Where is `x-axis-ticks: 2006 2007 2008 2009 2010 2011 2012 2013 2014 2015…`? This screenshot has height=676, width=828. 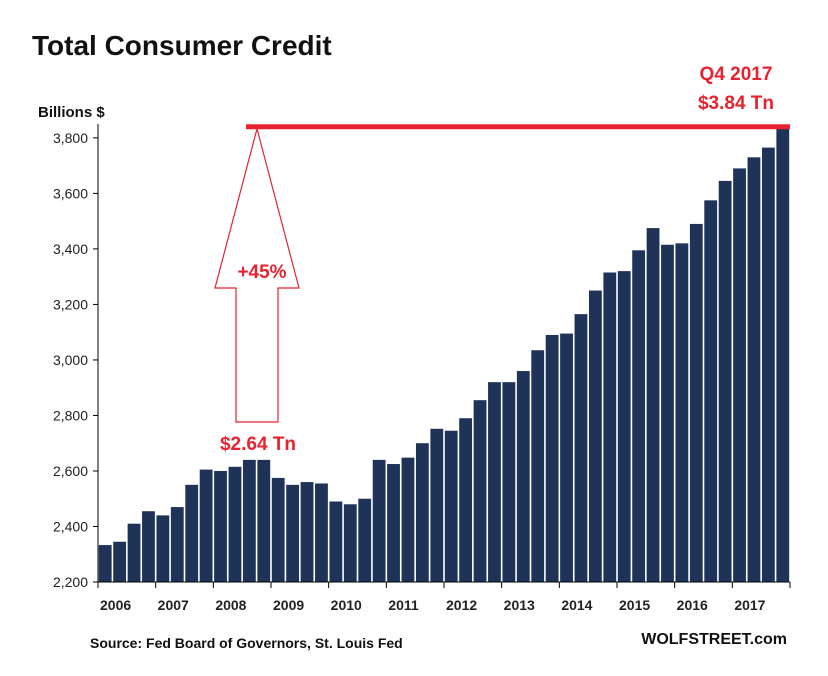 x-axis-ticks: 2006 2007 2008 2009 2010 2011 2012 2013 2014 2015… is located at coordinates (444, 597).